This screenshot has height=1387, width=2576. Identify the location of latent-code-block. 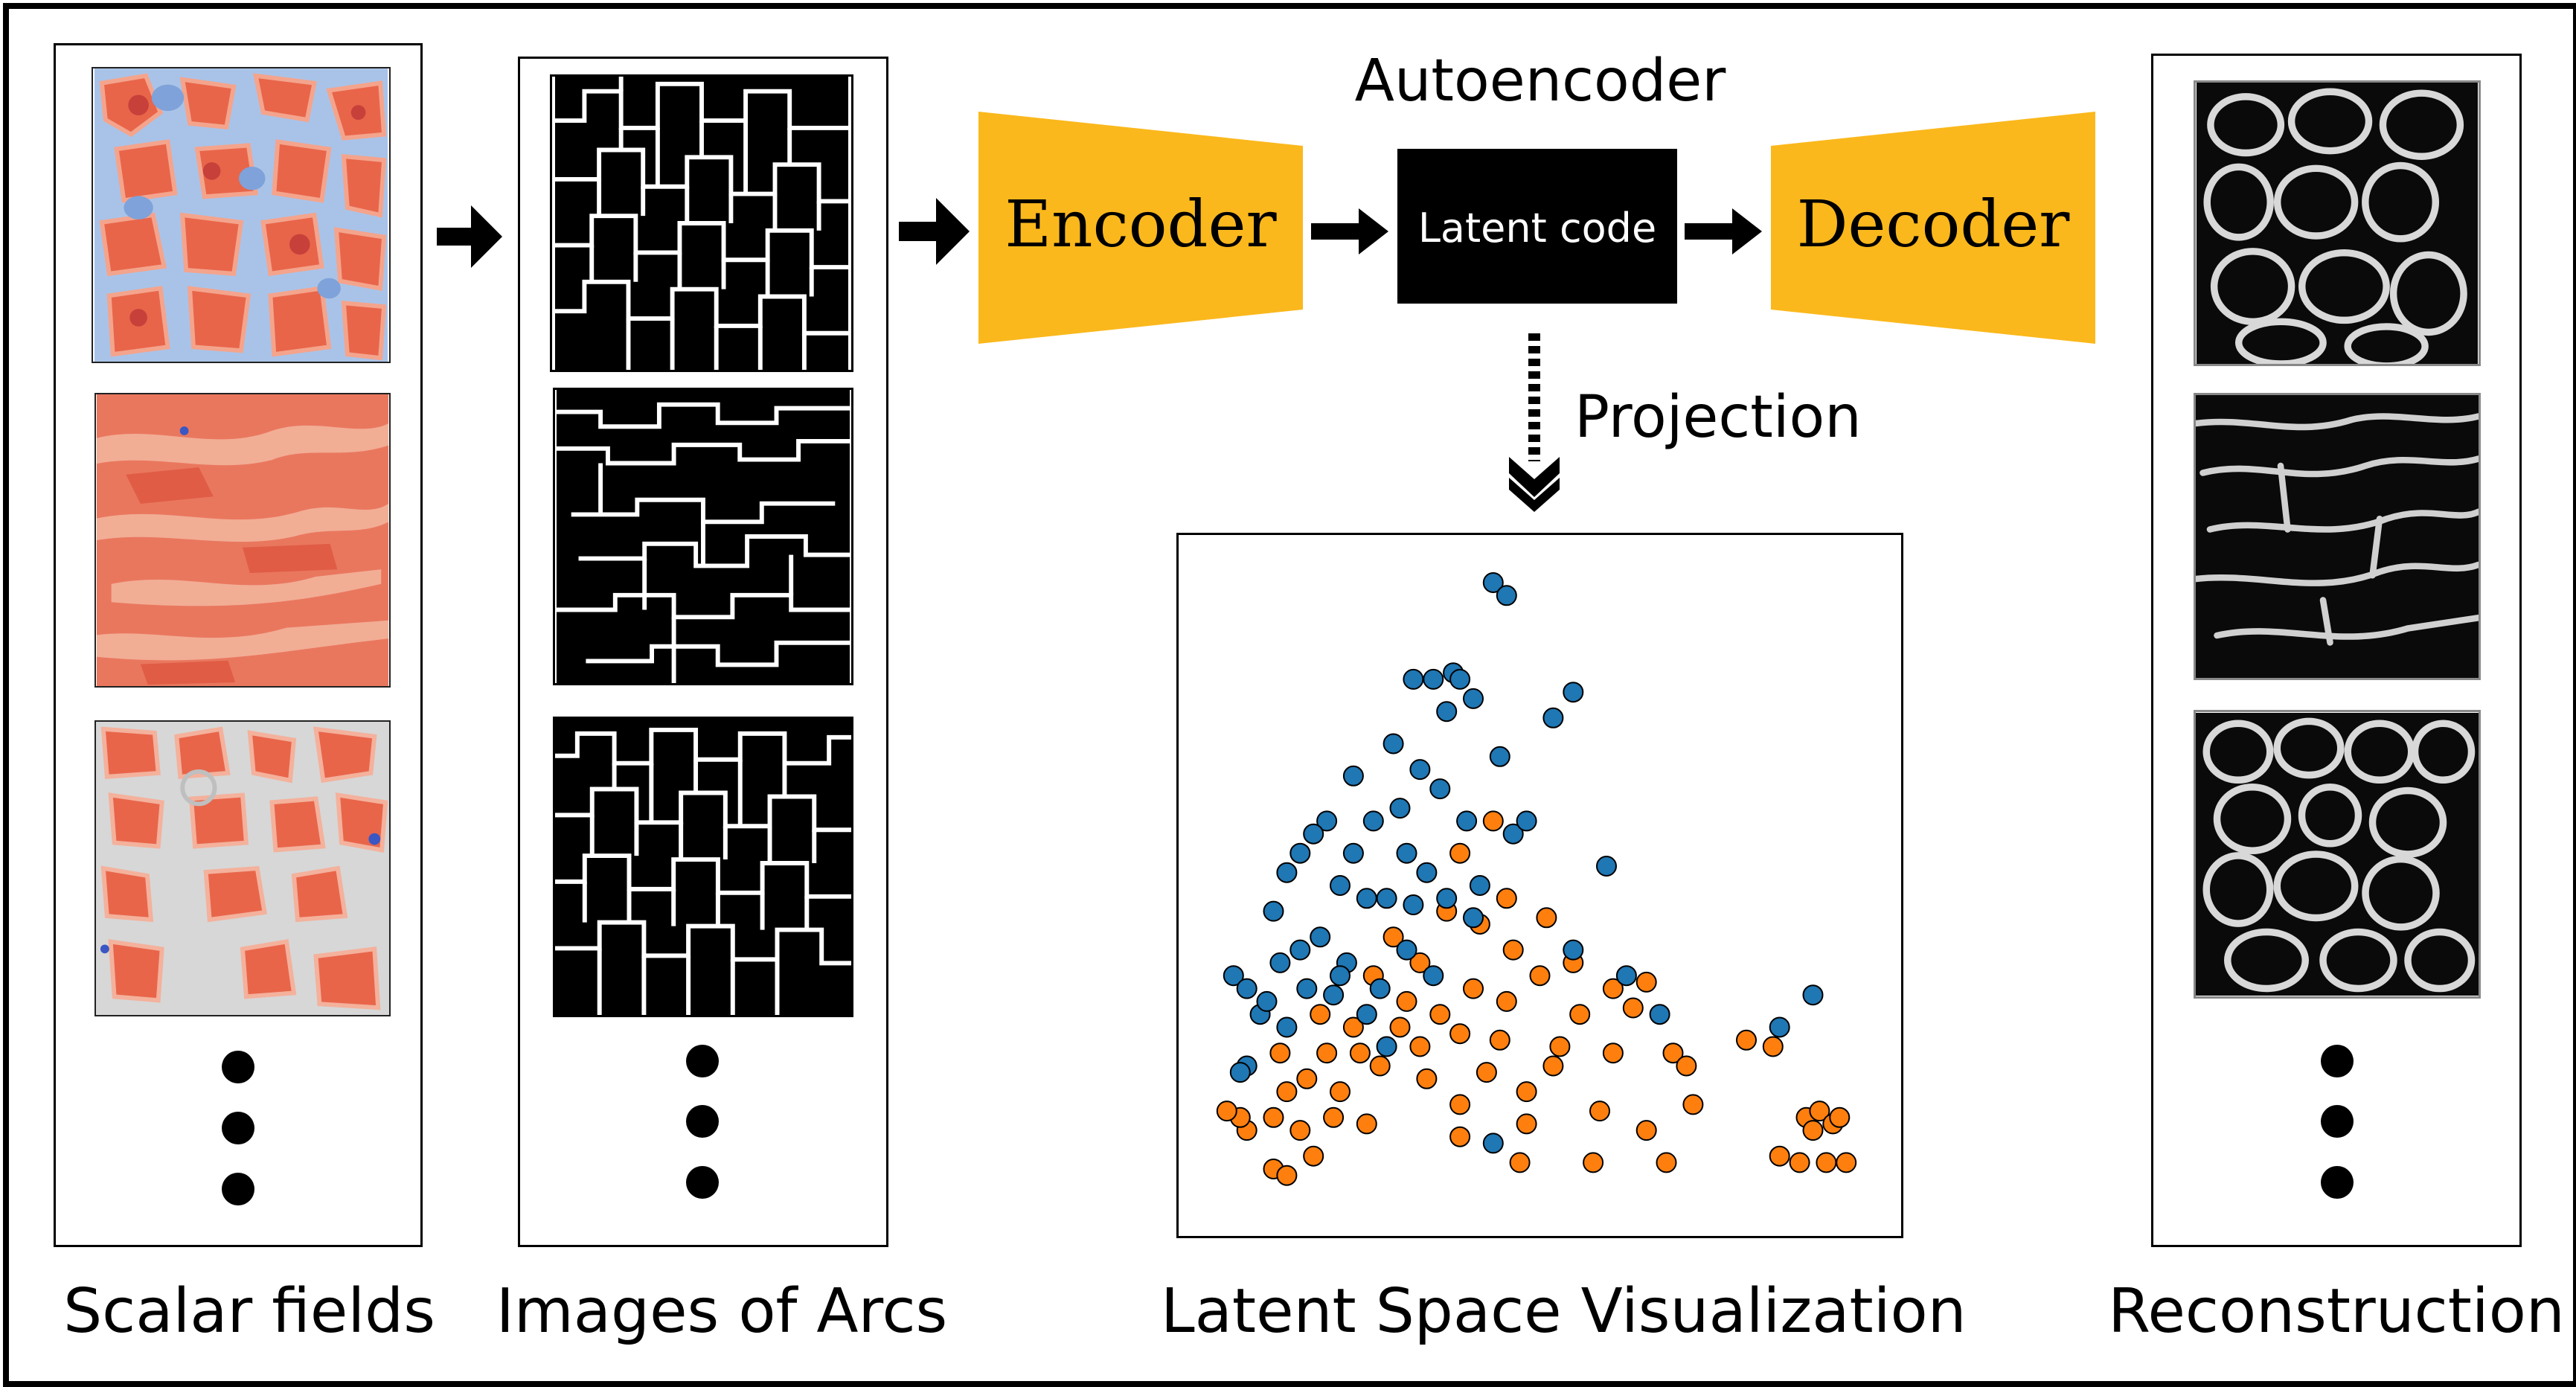
(1537, 226).